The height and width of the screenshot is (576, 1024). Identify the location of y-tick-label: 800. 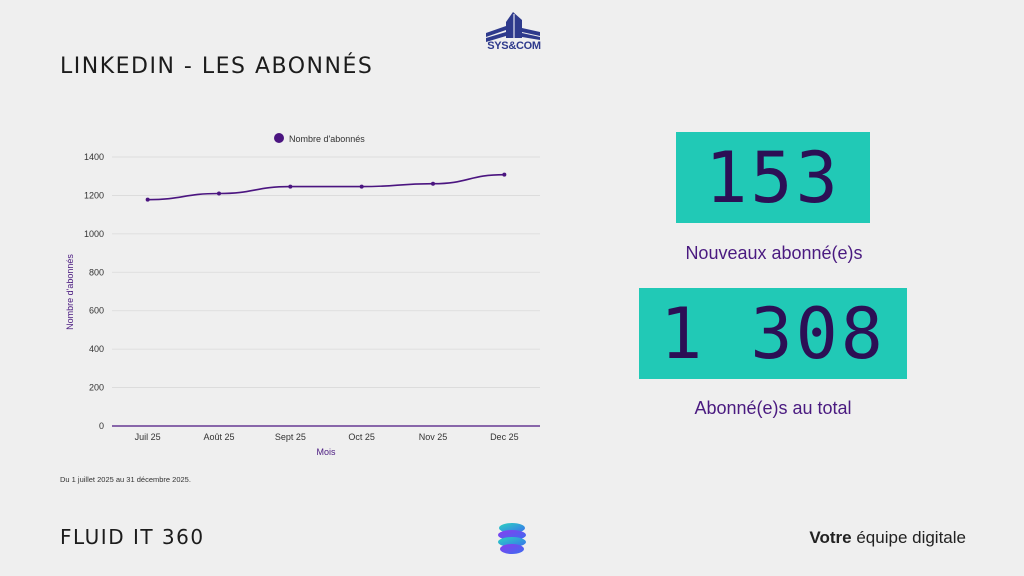
(96, 272).